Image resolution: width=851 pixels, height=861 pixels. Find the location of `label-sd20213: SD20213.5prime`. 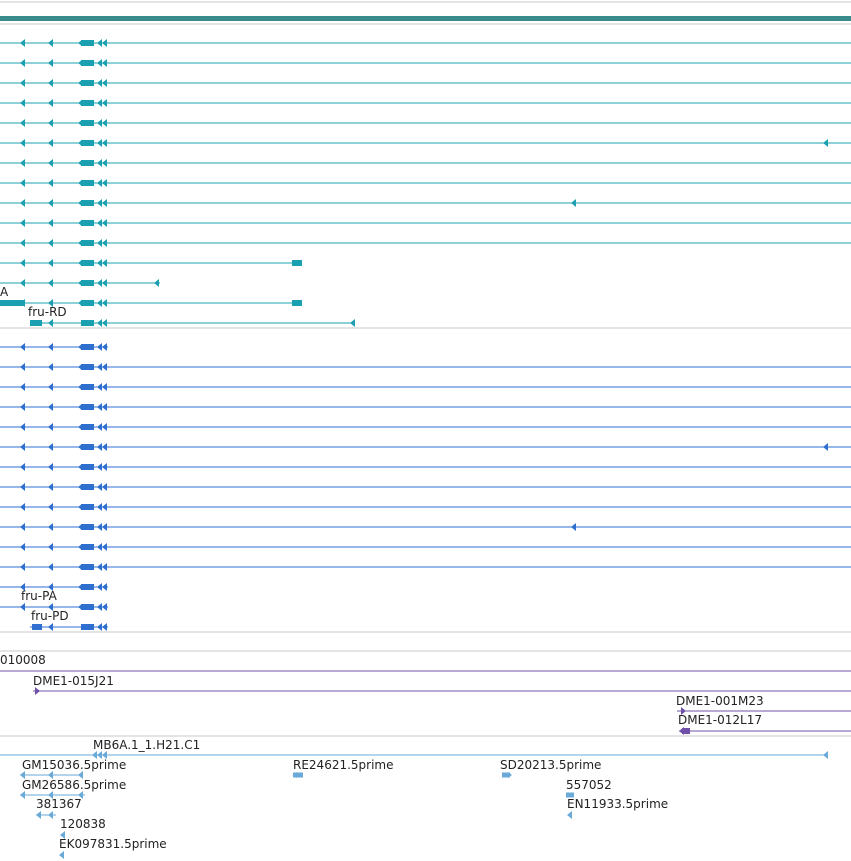

label-sd20213: SD20213.5prime is located at coordinates (551, 765).